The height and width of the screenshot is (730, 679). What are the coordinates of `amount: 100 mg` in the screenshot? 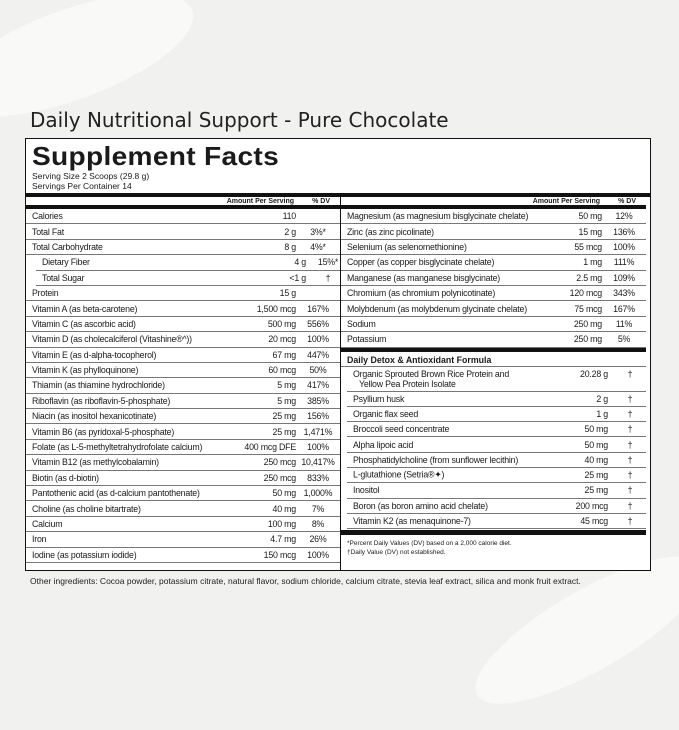 It's located at (281, 524).